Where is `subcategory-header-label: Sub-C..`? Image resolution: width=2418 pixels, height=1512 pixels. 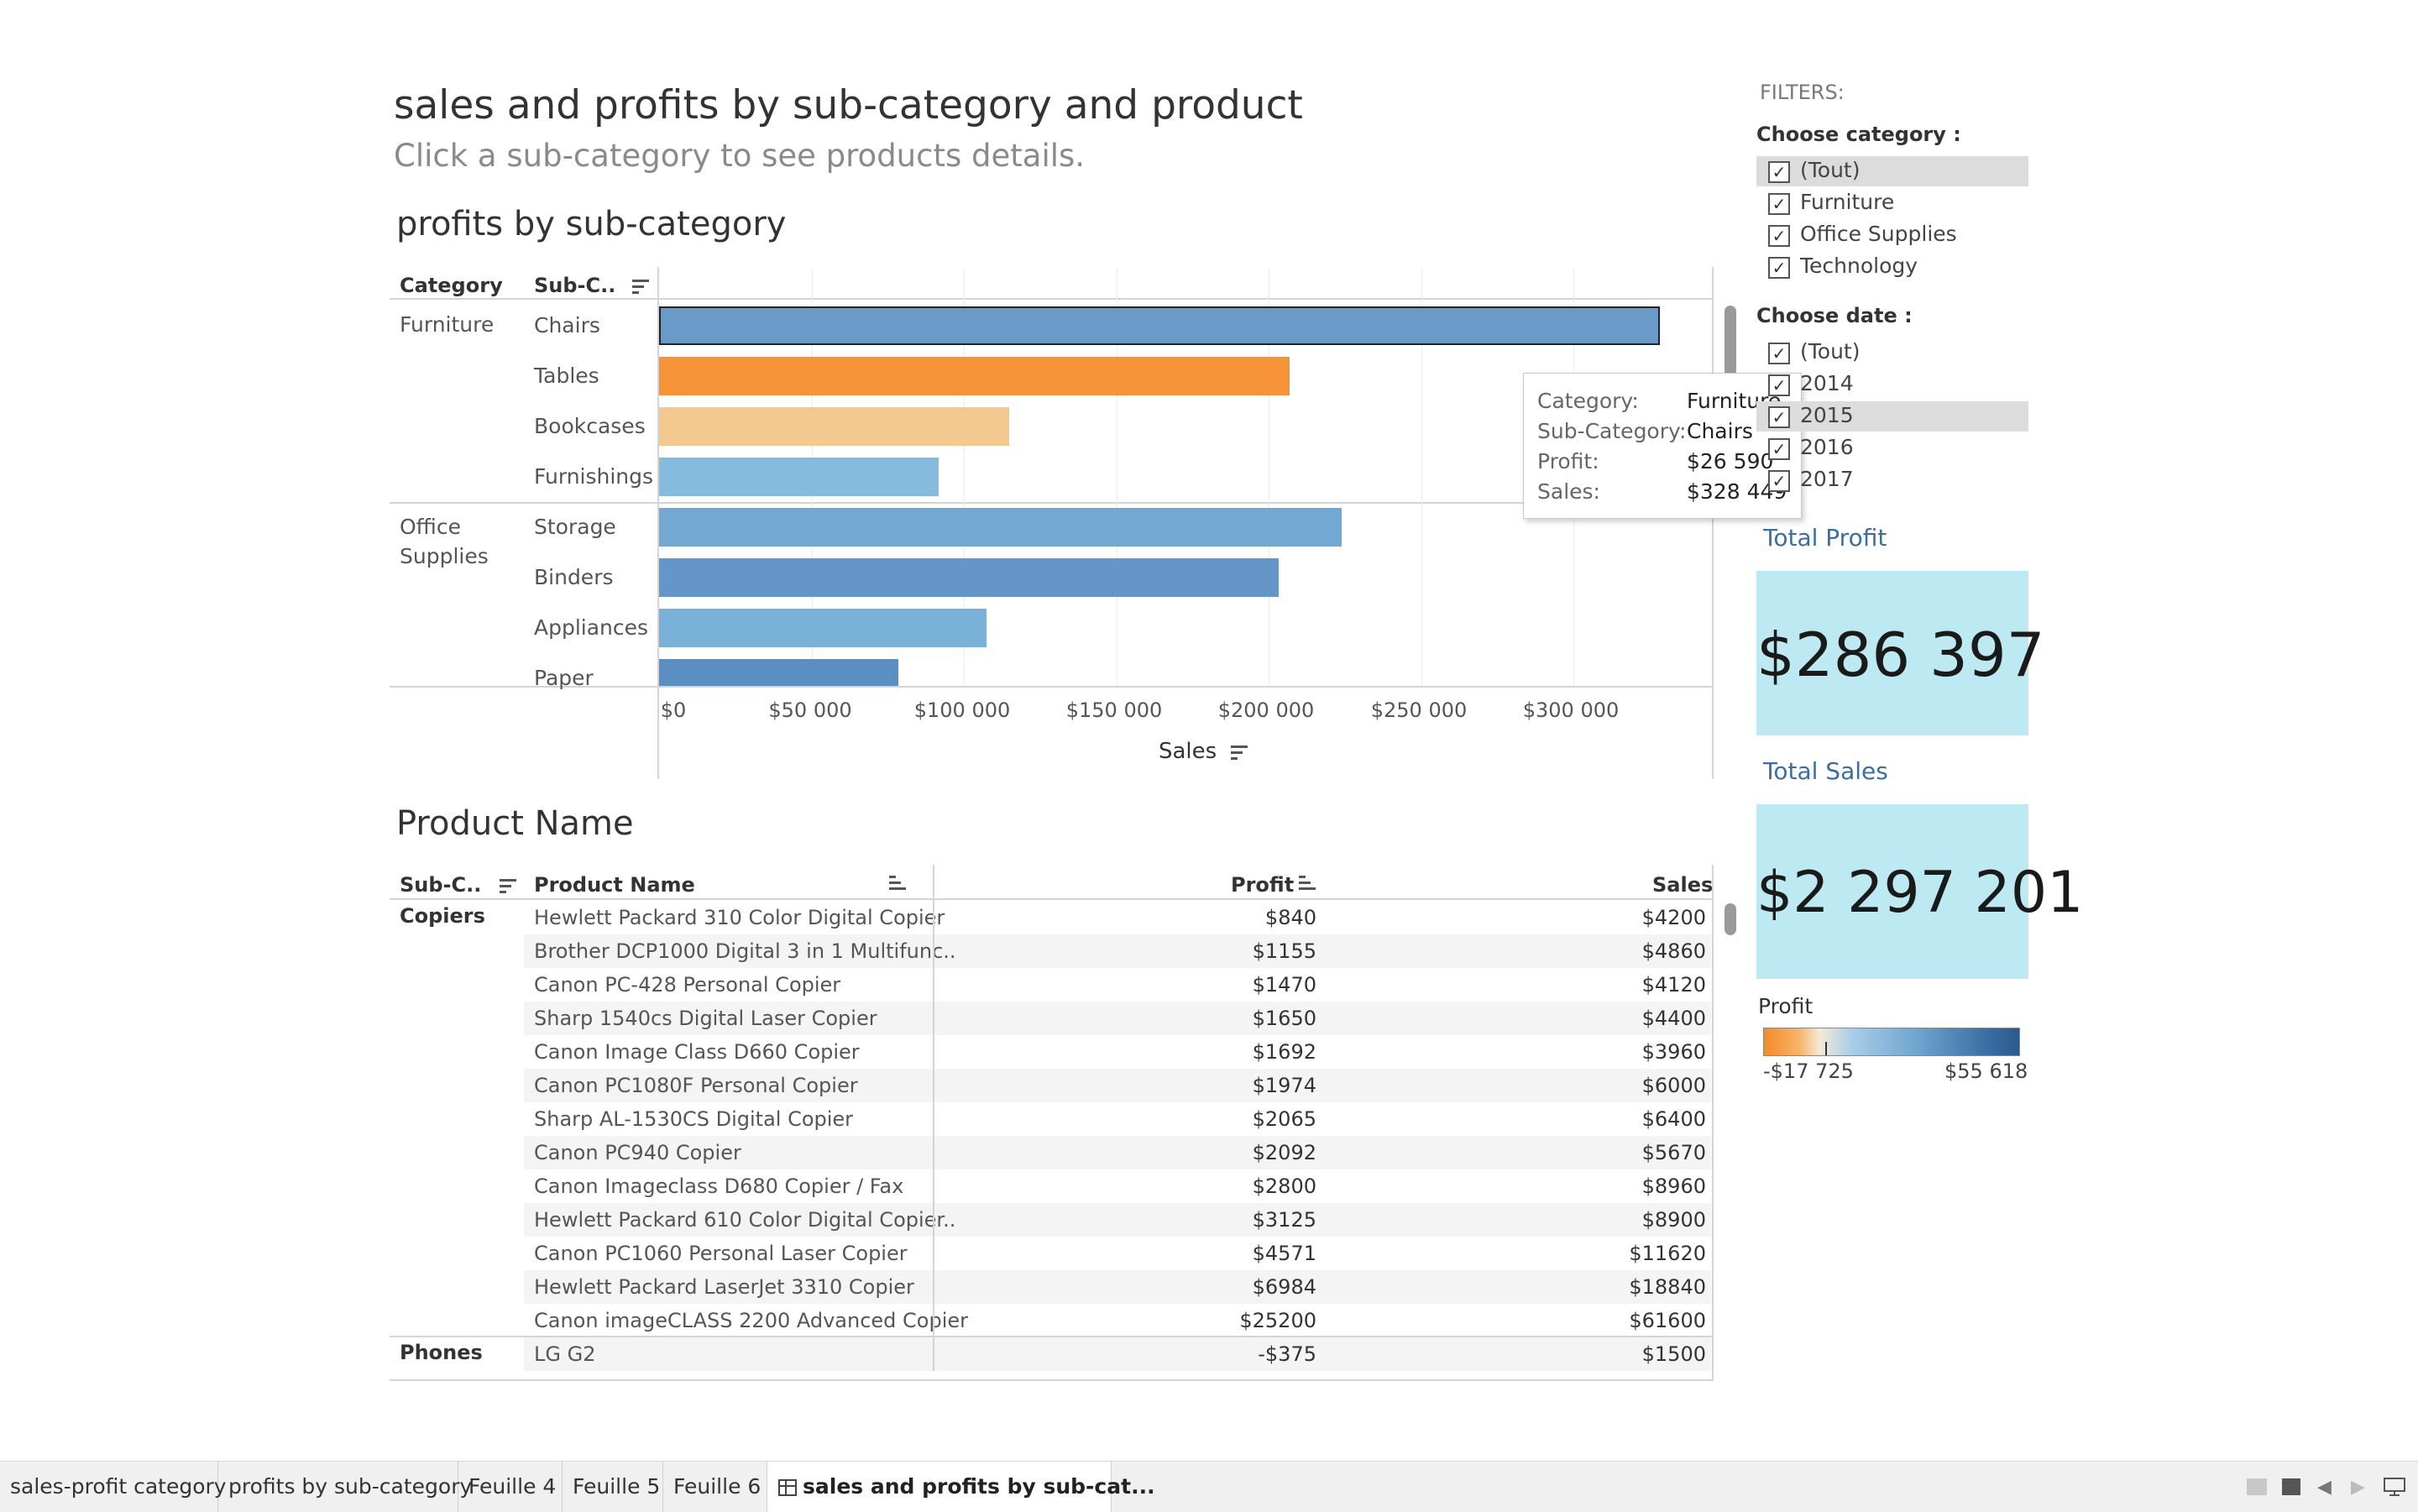 subcategory-header-label: Sub-C.. is located at coordinates (575, 285).